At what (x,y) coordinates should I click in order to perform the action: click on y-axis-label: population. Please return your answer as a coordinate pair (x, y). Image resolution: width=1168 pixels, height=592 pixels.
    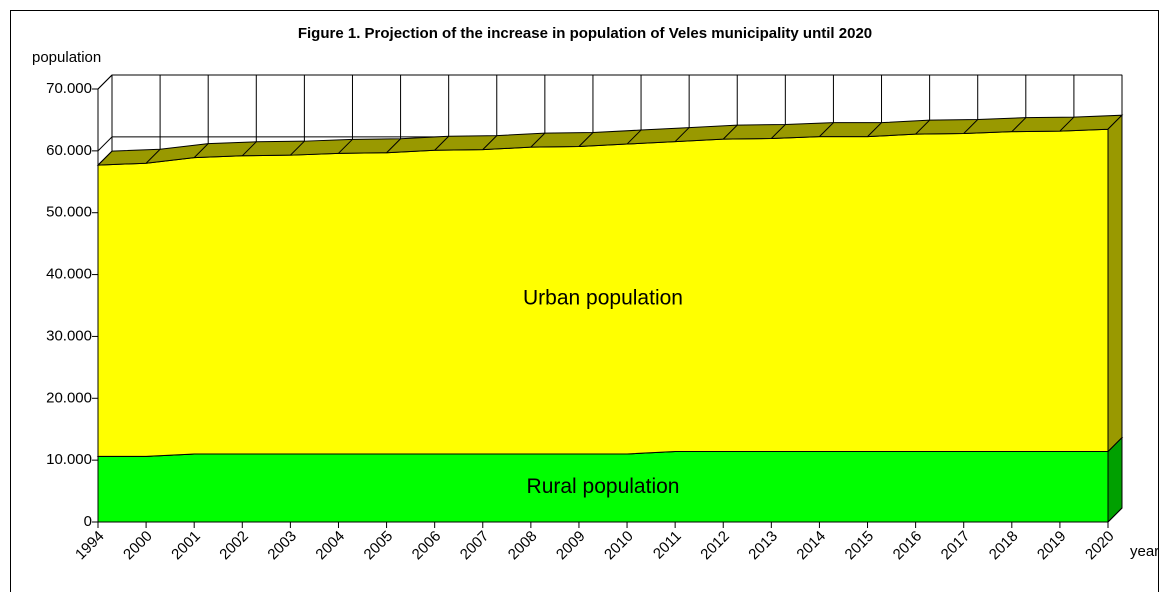
    Looking at the image, I should click on (66, 57).